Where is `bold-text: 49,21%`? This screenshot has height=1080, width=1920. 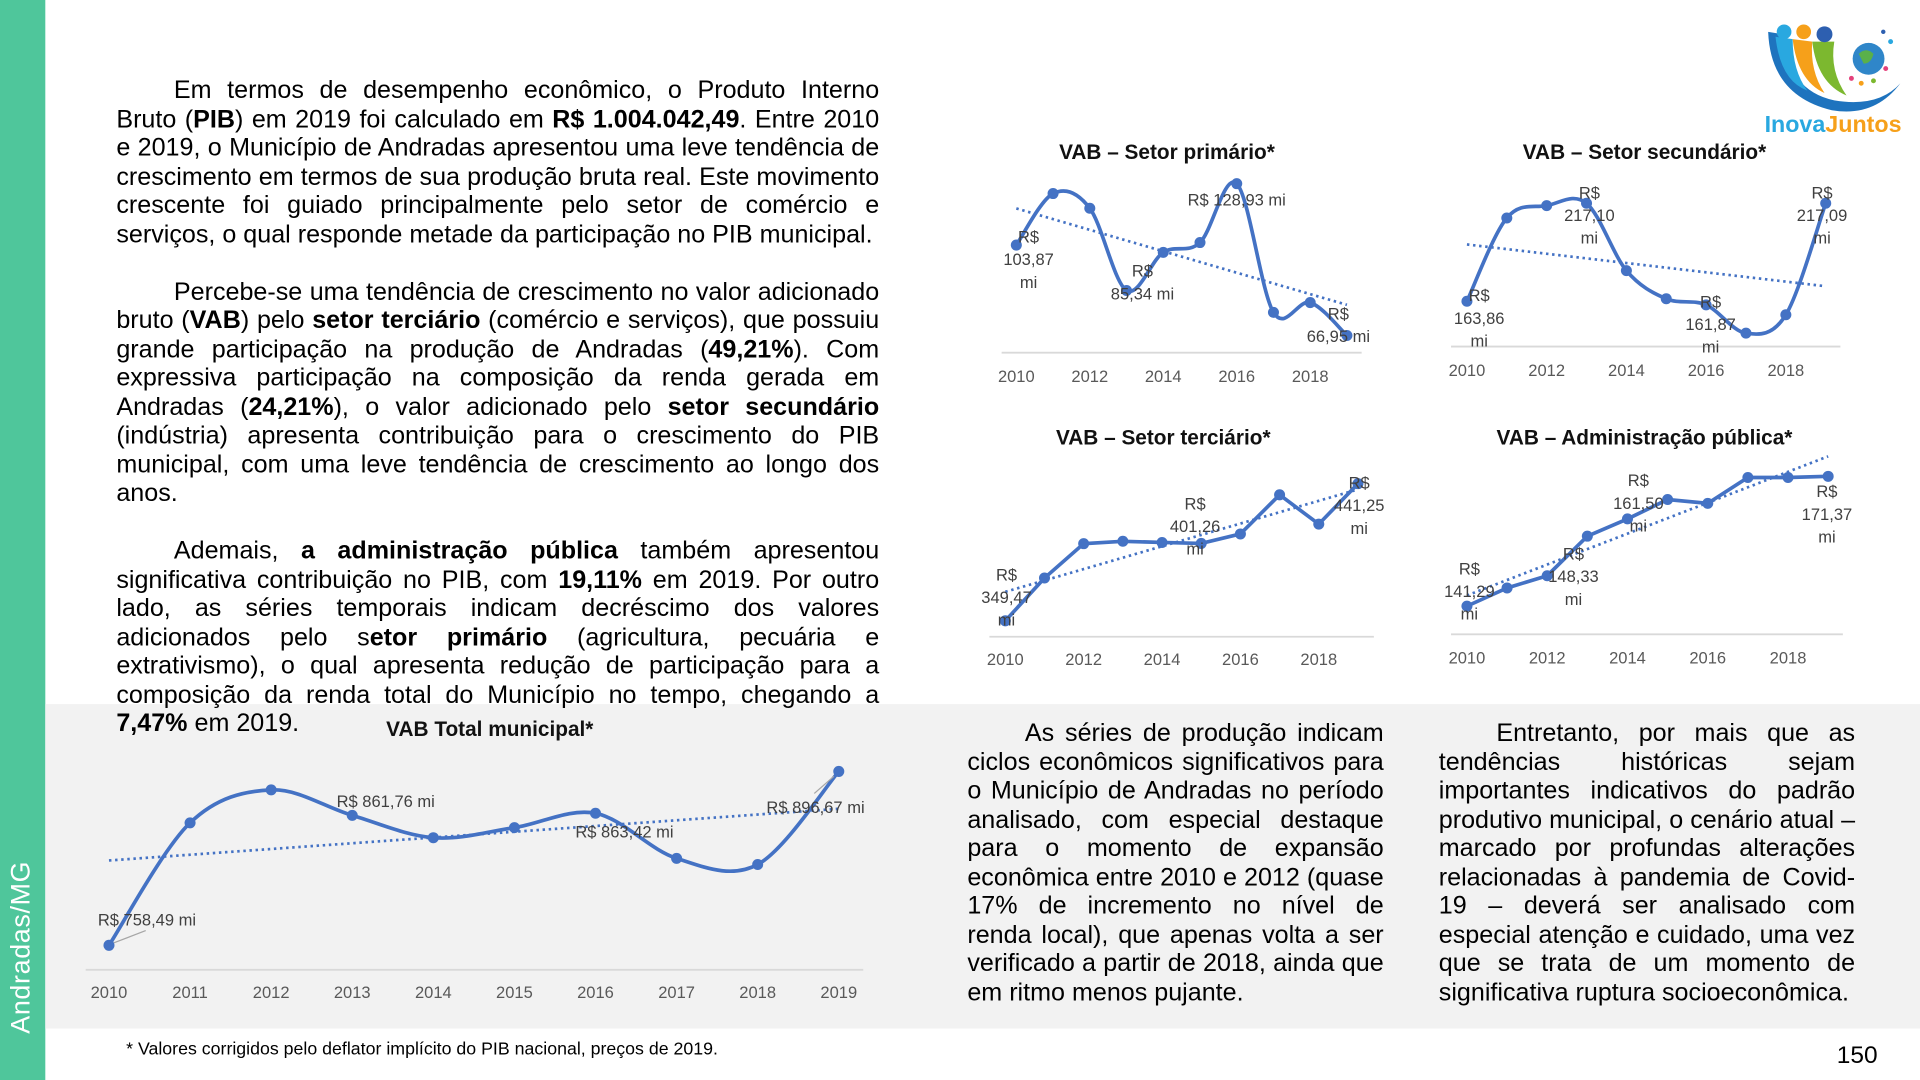 bold-text: 49,21% is located at coordinates (751, 349).